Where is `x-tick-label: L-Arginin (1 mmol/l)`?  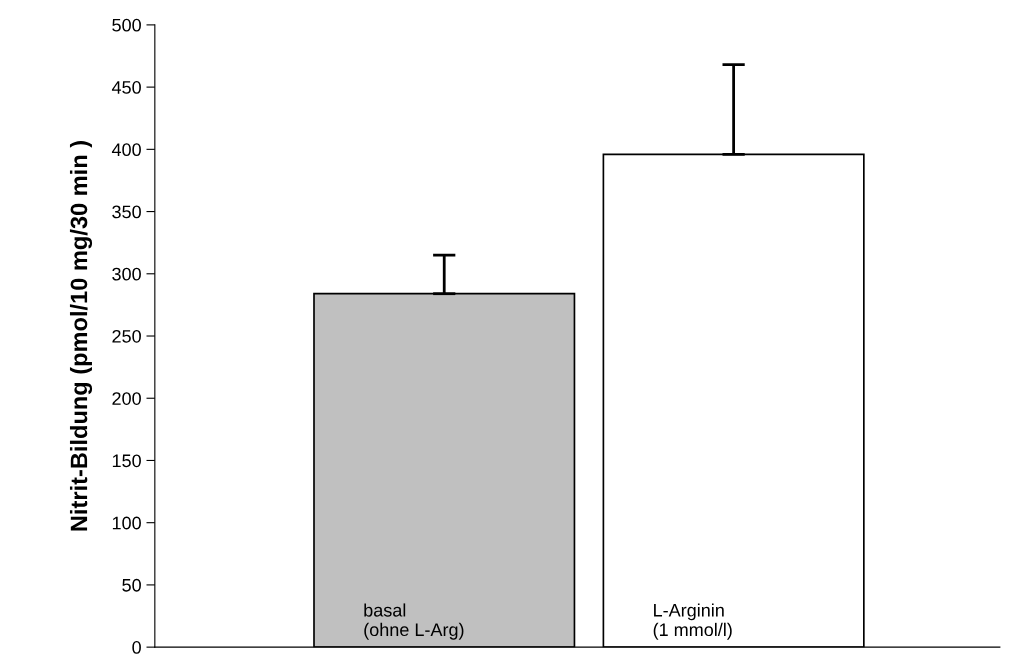
x-tick-label: L-Arginin (1 mmol/l) is located at coordinates (692, 621).